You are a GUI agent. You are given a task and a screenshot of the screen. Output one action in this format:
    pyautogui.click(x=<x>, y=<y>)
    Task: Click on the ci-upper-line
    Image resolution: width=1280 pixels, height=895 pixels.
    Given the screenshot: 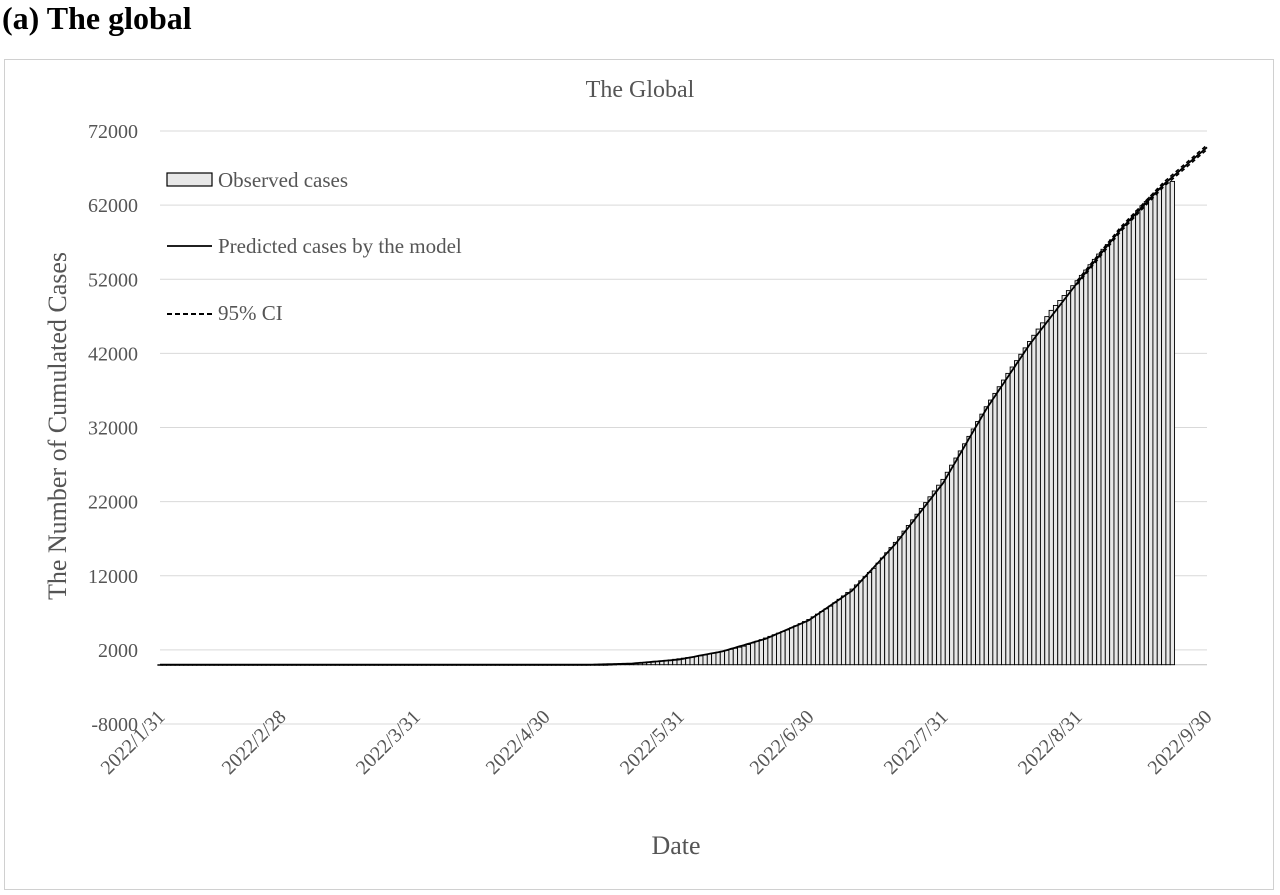 What is the action you would take?
    pyautogui.click(x=1142, y=213)
    